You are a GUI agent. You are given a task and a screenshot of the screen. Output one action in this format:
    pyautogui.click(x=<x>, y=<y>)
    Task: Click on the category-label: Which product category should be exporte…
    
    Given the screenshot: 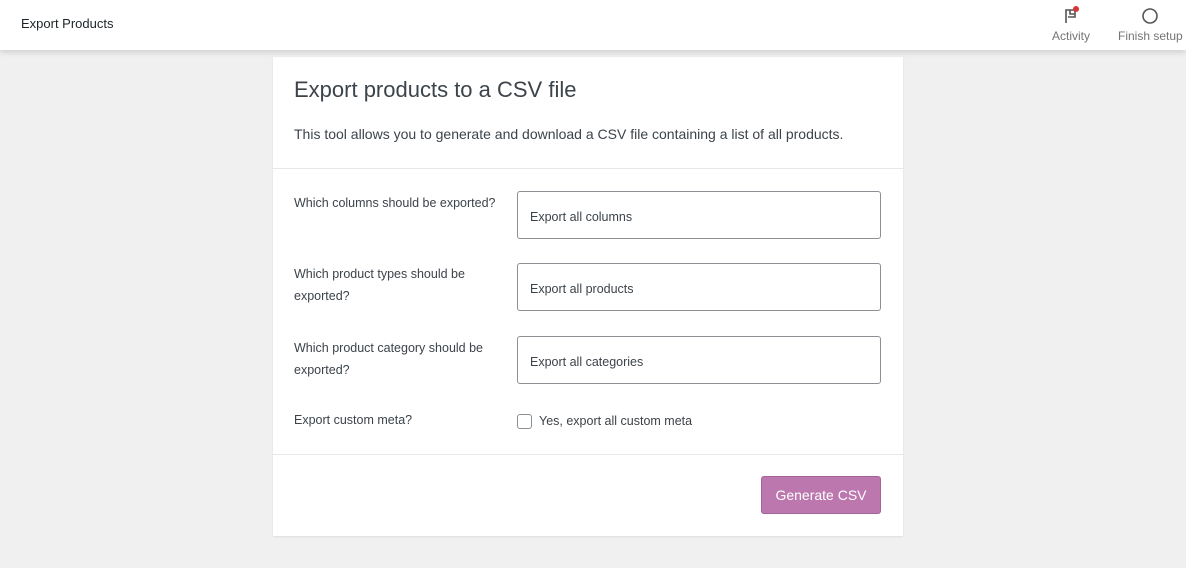 What is the action you would take?
    pyautogui.click(x=388, y=359)
    